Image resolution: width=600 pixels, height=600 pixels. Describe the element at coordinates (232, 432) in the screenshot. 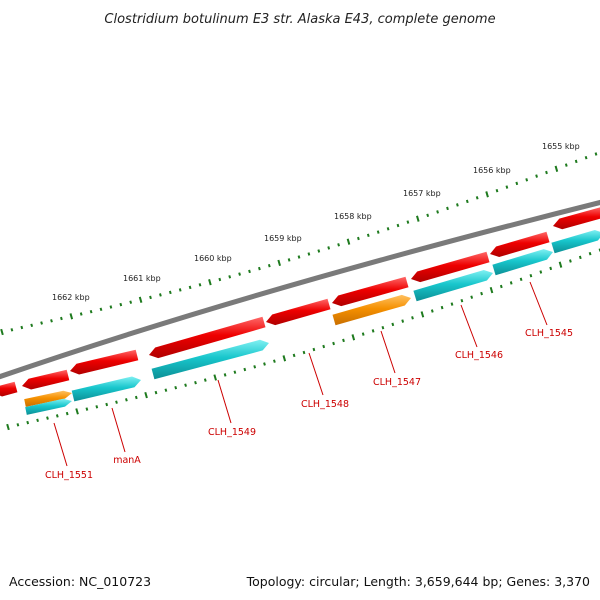

I see `gene-label-clh-1549: CLH_1549` at that location.